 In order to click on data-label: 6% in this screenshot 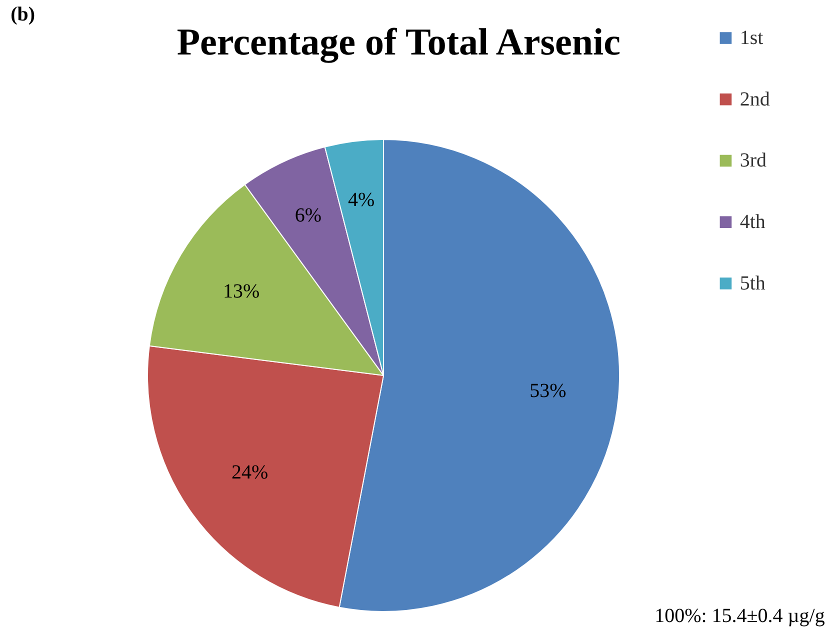, I will do `click(308, 215)`.